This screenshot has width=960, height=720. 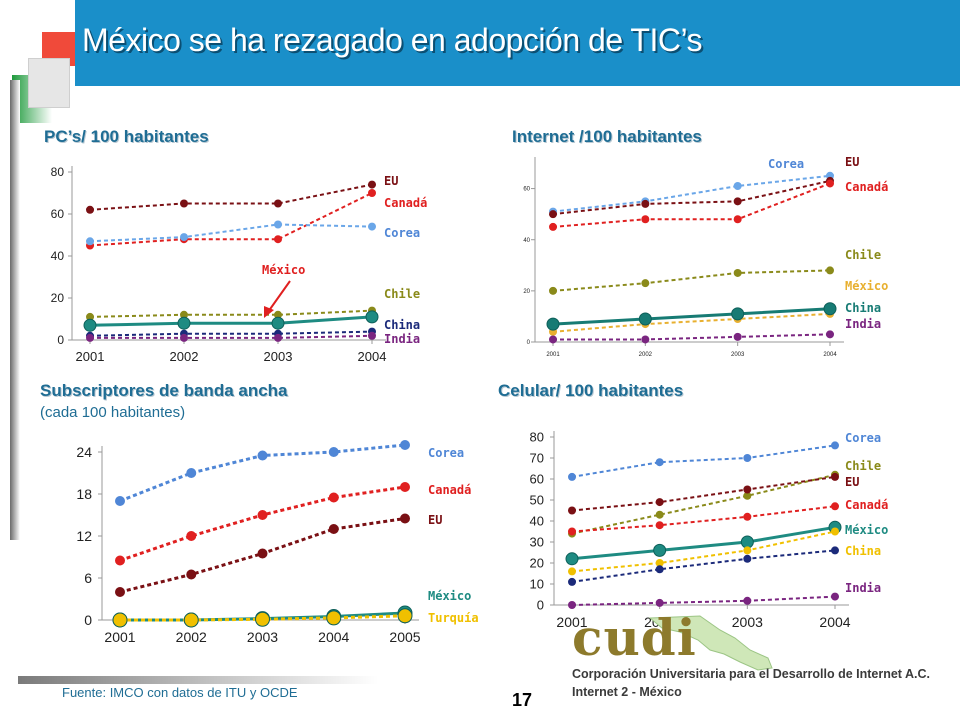 I want to click on y-tick-label-internet: 0, so click(x=529, y=343).